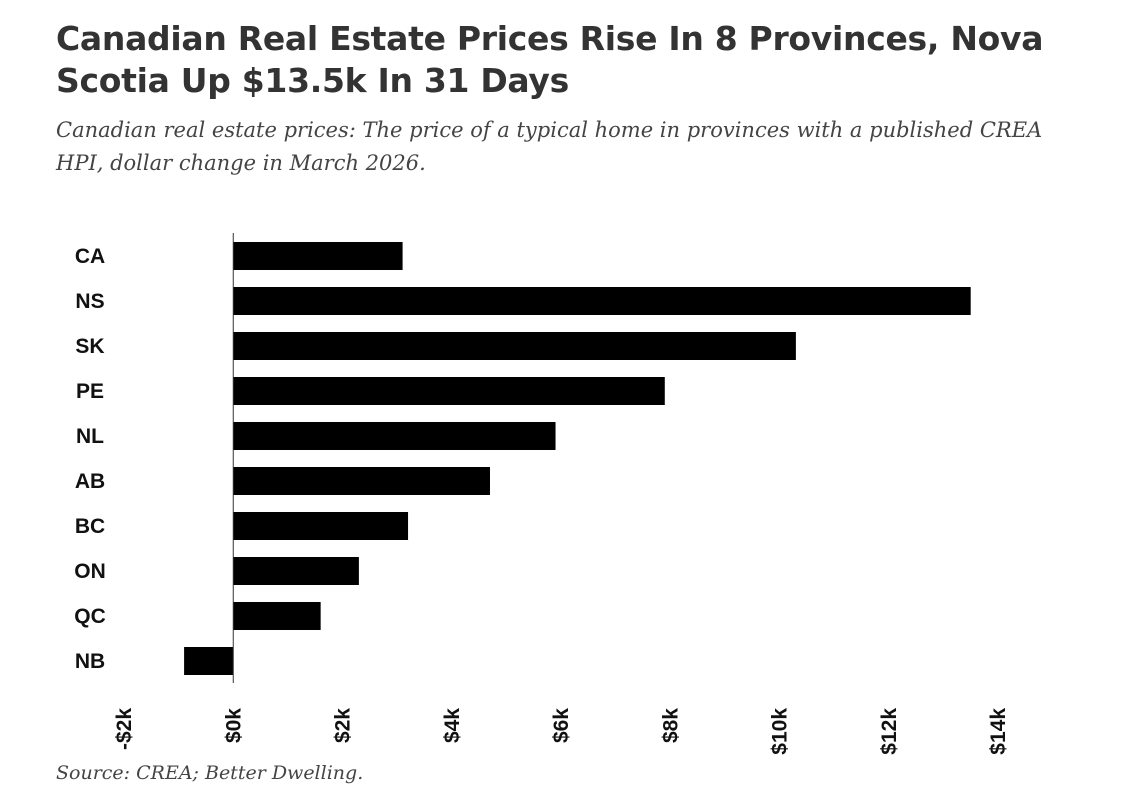  I want to click on category-label-ab: AB, so click(90, 481).